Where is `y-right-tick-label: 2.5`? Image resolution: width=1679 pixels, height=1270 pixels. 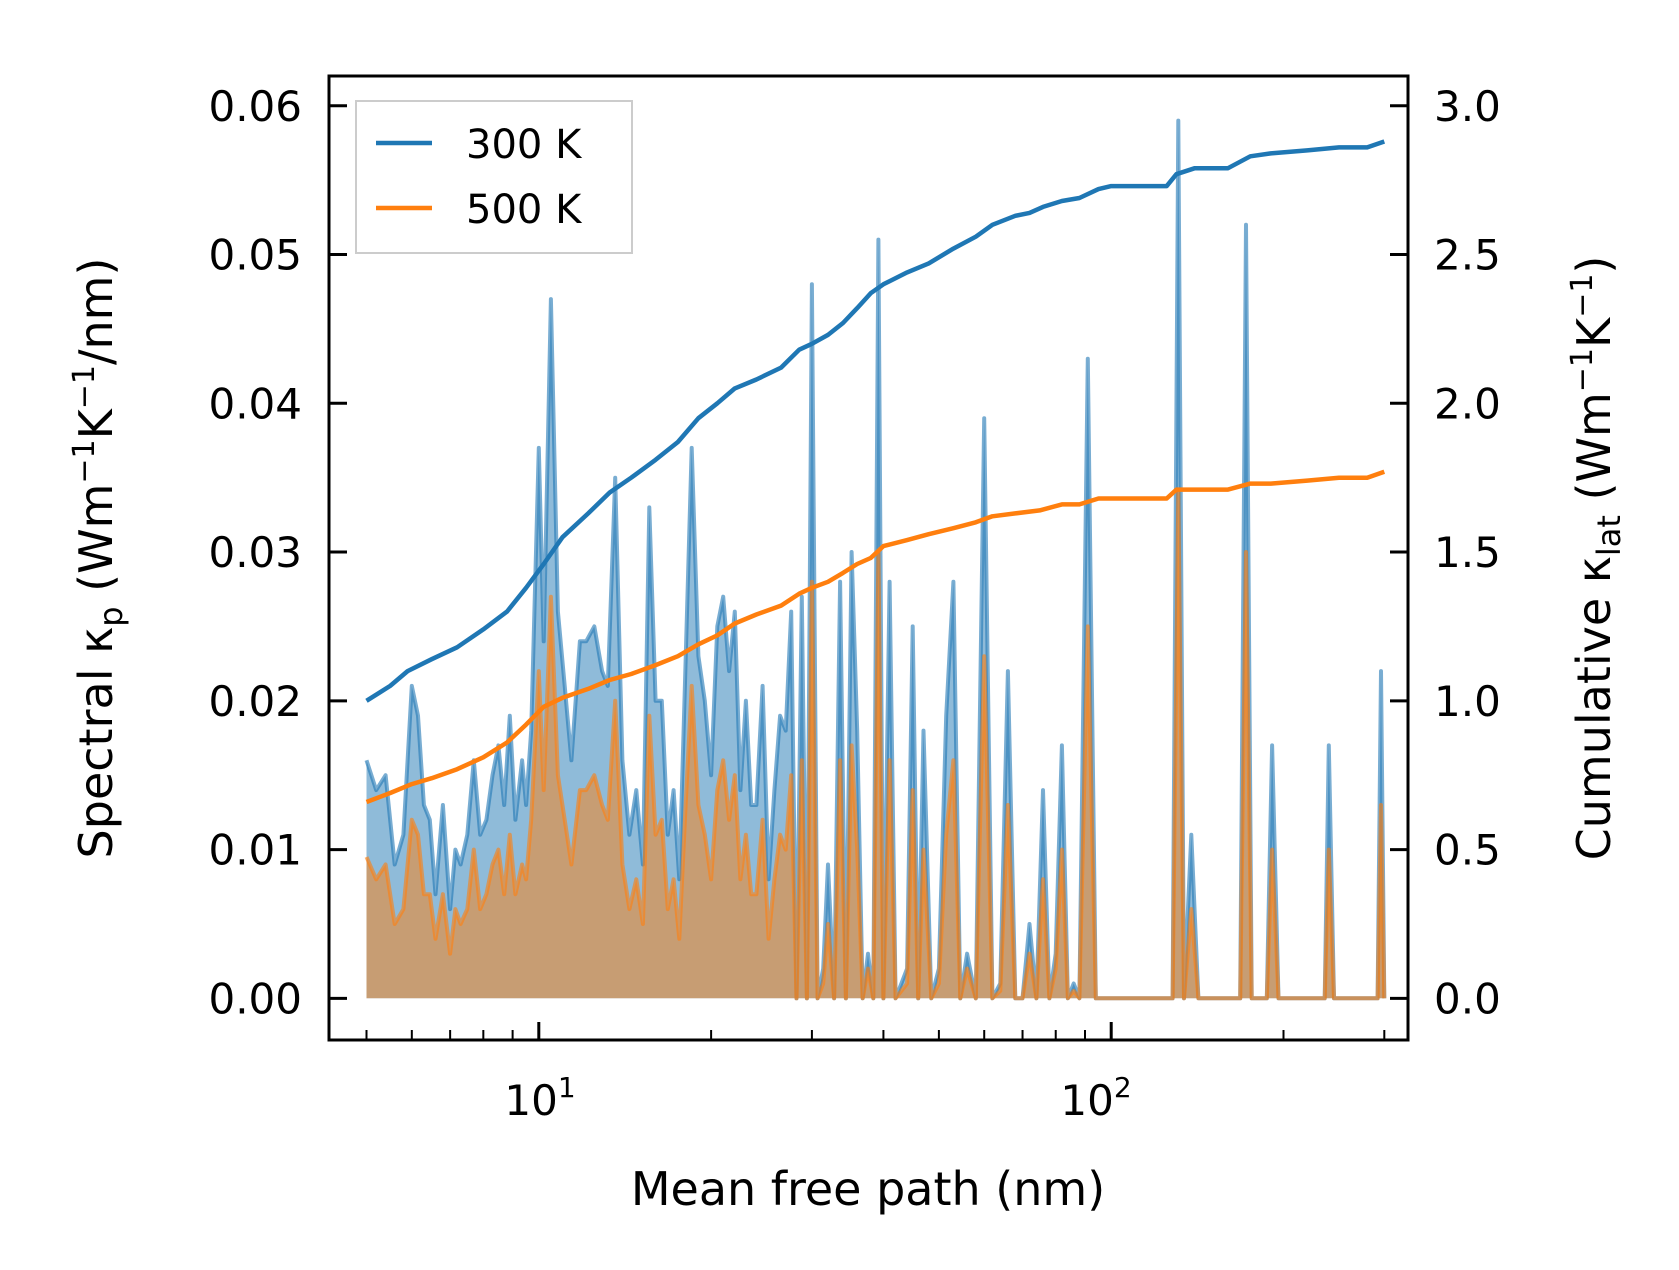
y-right-tick-label: 2.5 is located at coordinates (1467, 255).